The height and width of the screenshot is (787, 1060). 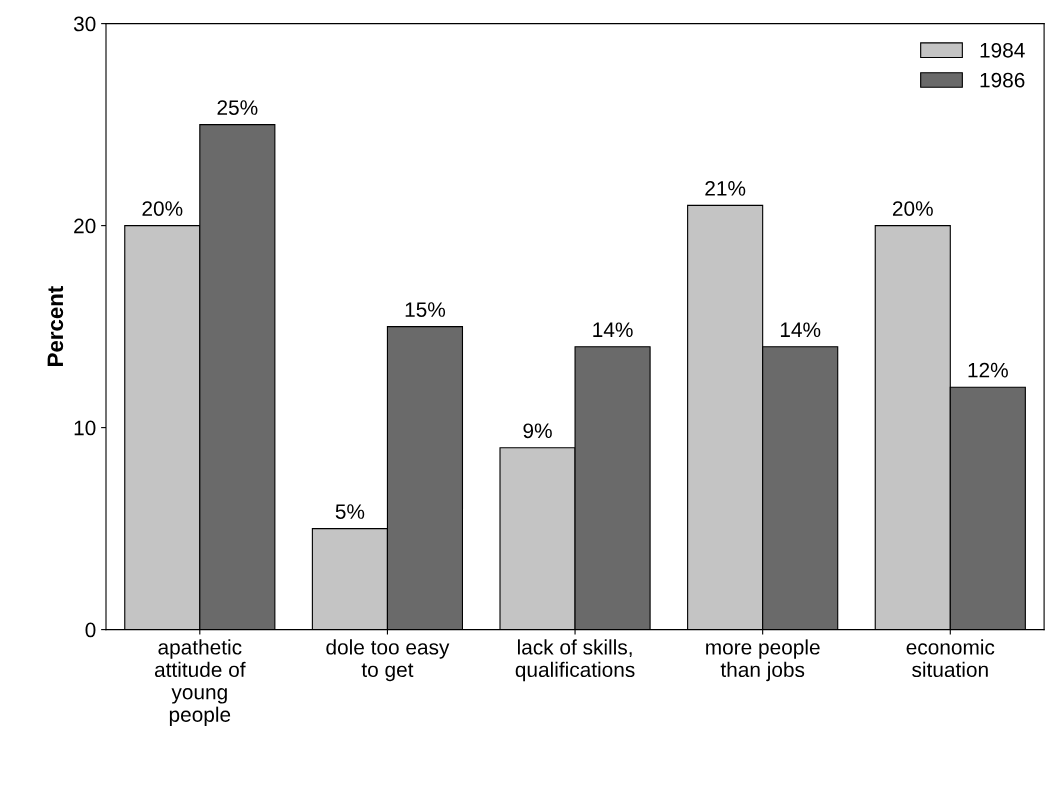 What do you see at coordinates (84, 24) in the screenshot?
I see `y-tick-label: 30` at bounding box center [84, 24].